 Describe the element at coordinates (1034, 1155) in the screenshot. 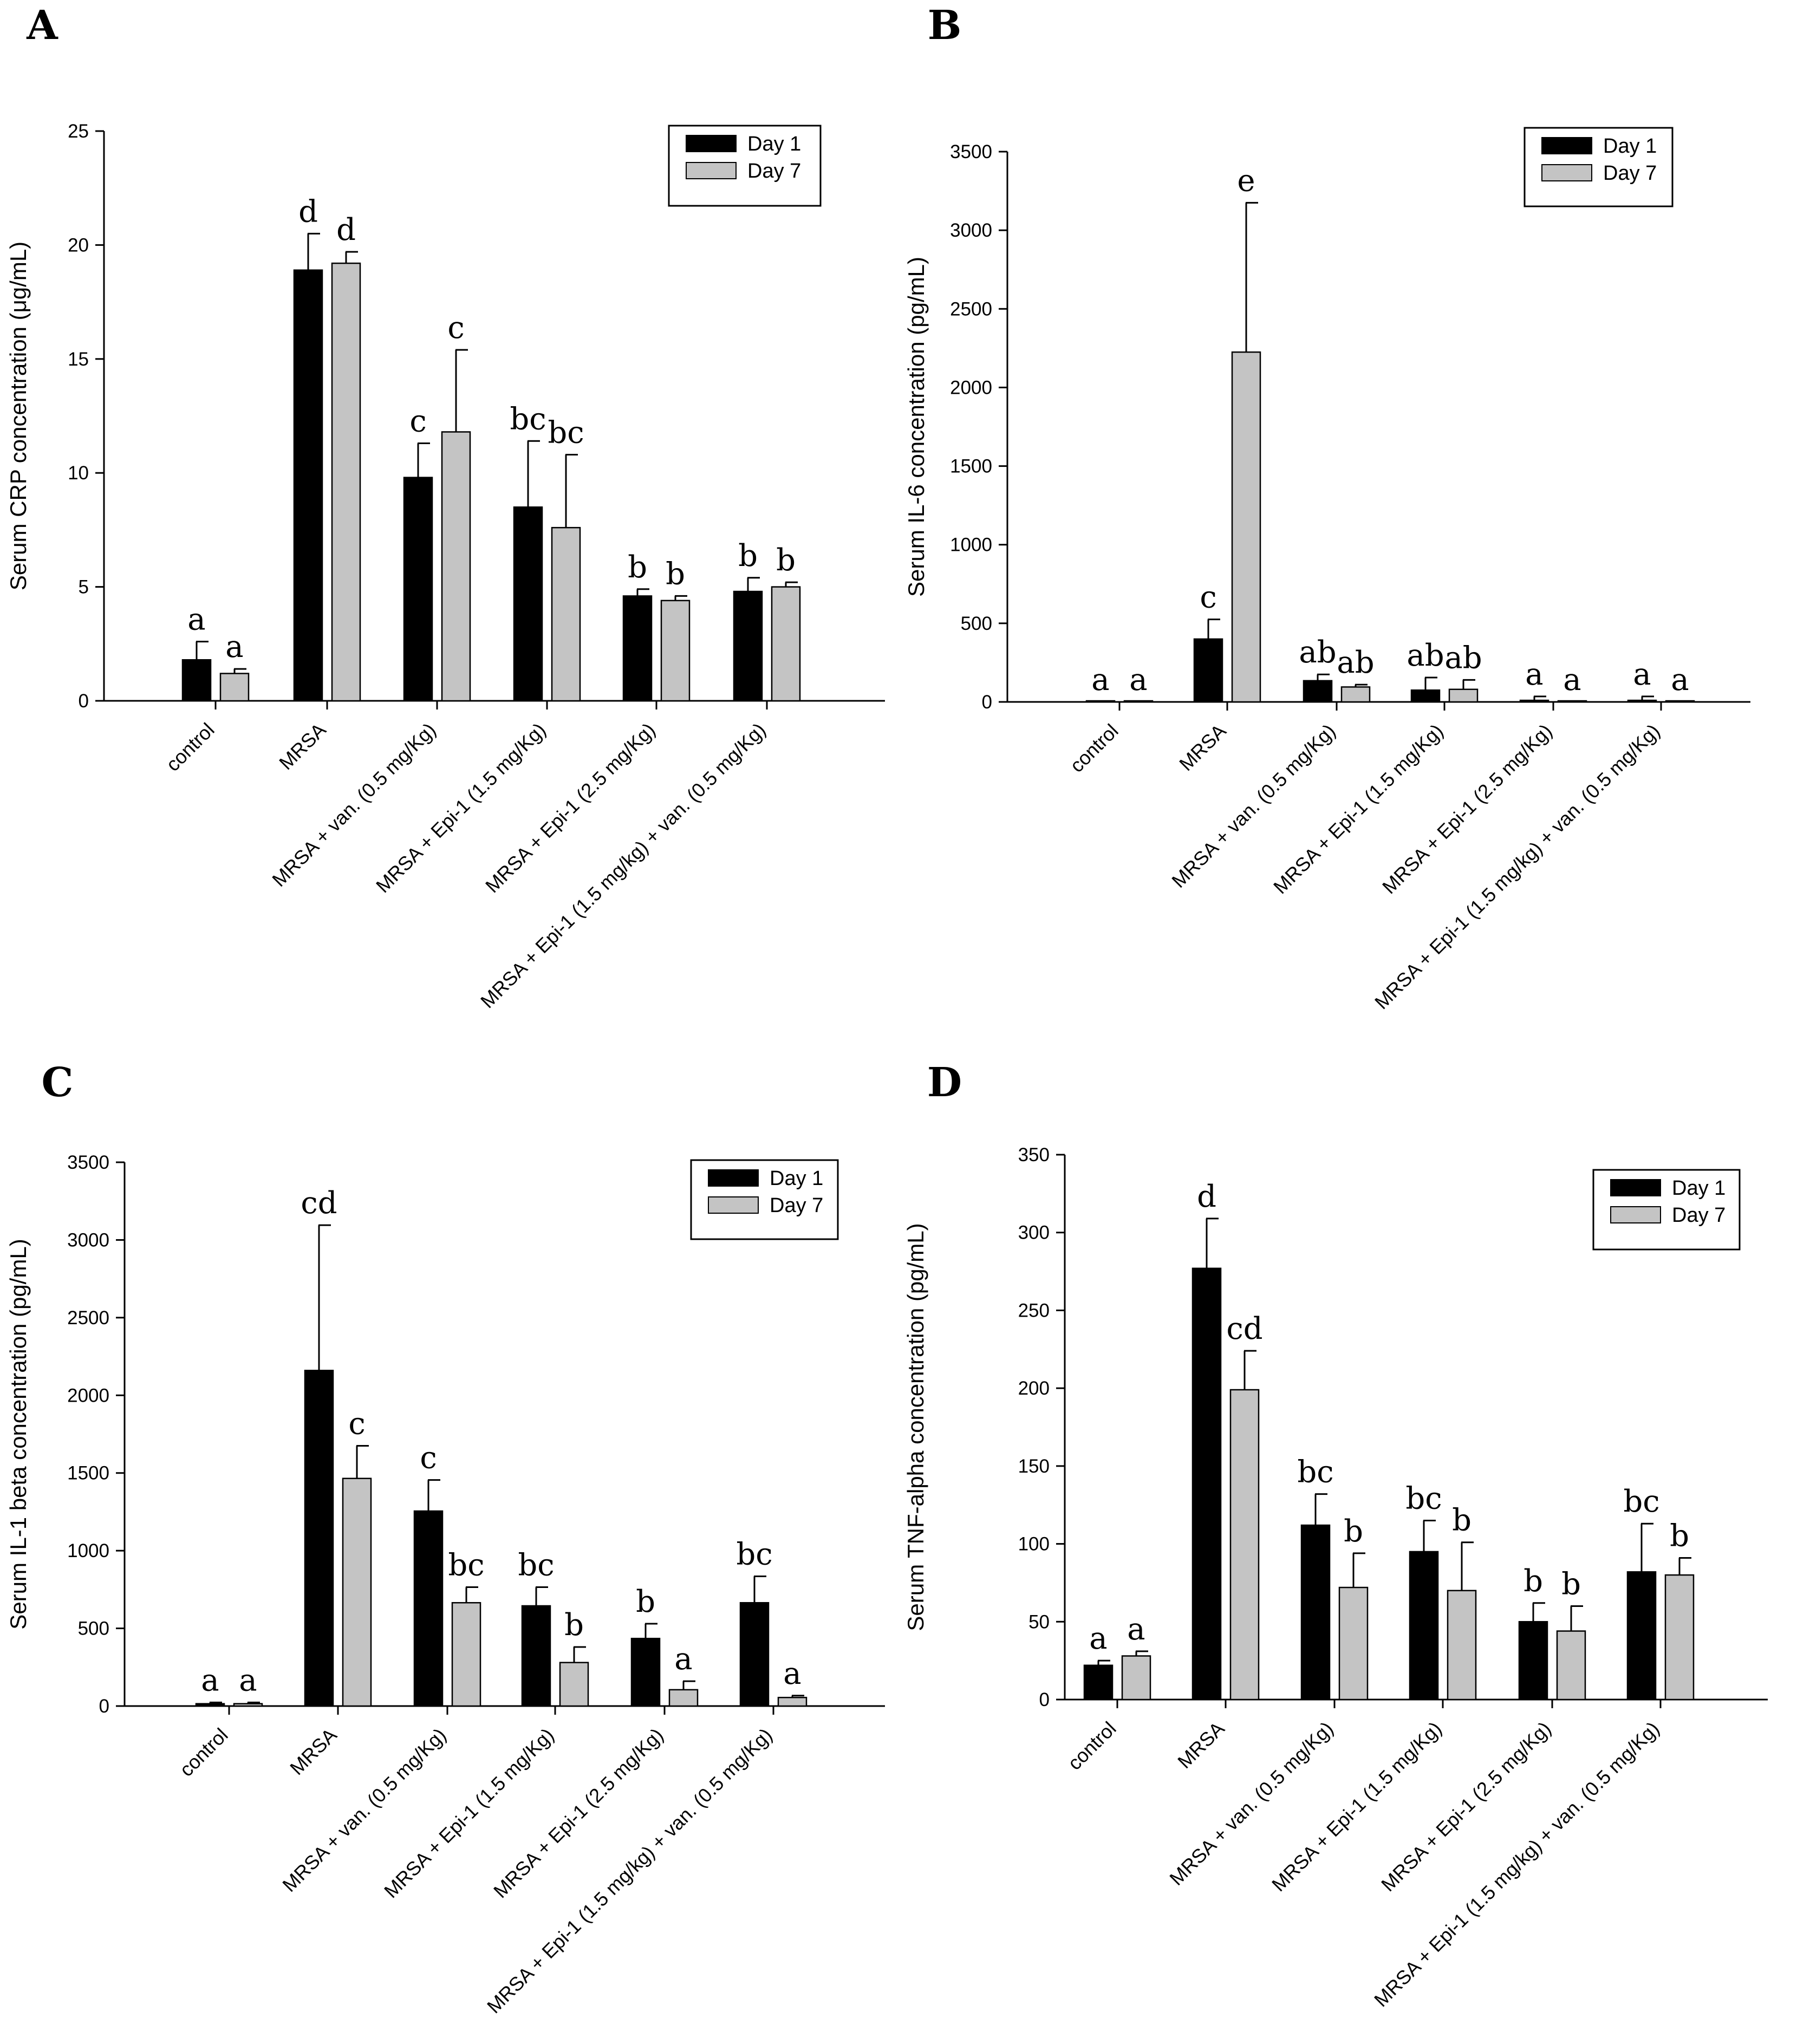

I see `y-tick-label: 350` at that location.